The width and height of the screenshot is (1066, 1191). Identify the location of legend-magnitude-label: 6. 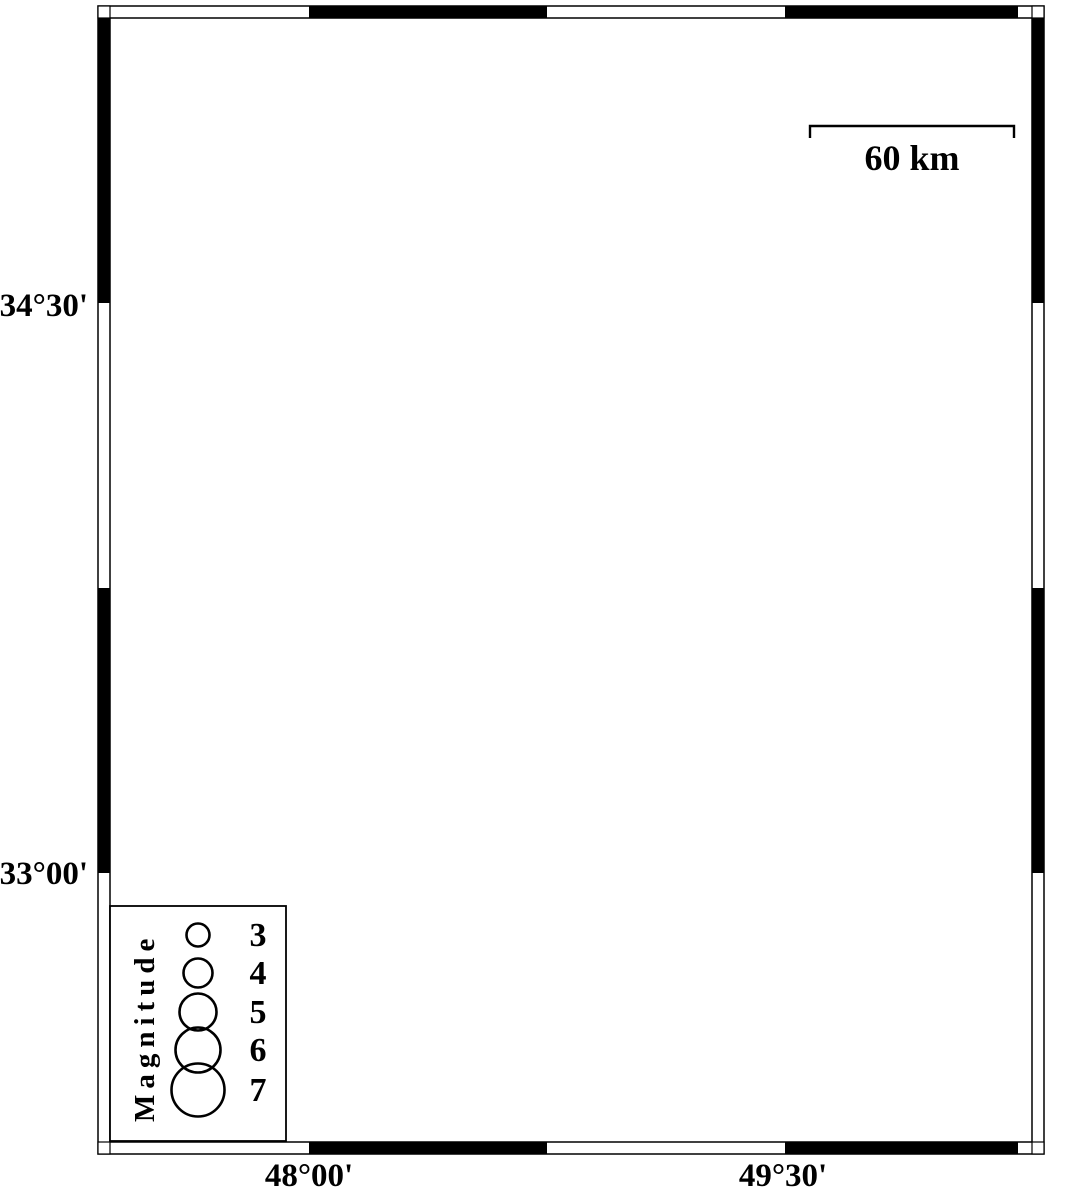
(258, 1050).